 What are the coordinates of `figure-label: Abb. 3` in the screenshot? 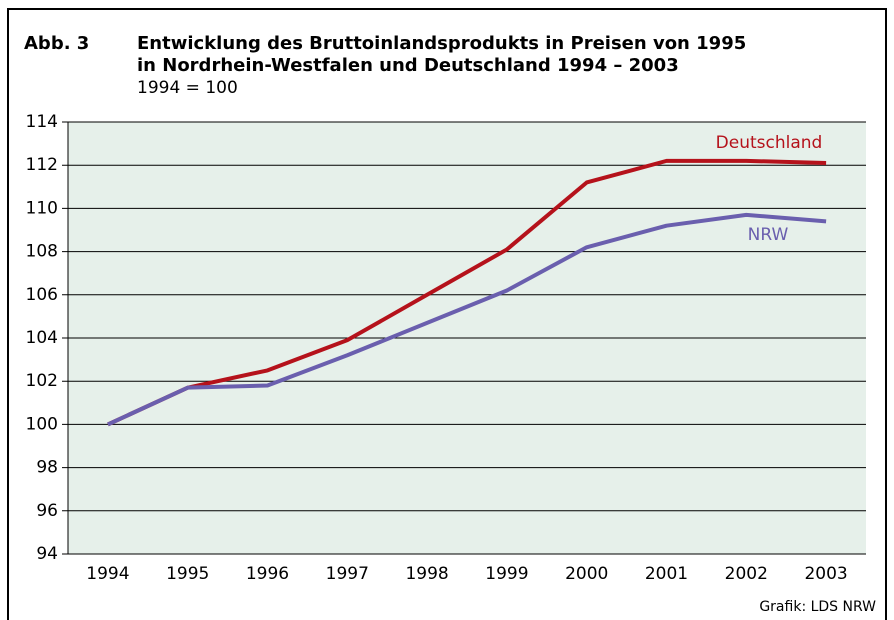 It's located at (56, 43).